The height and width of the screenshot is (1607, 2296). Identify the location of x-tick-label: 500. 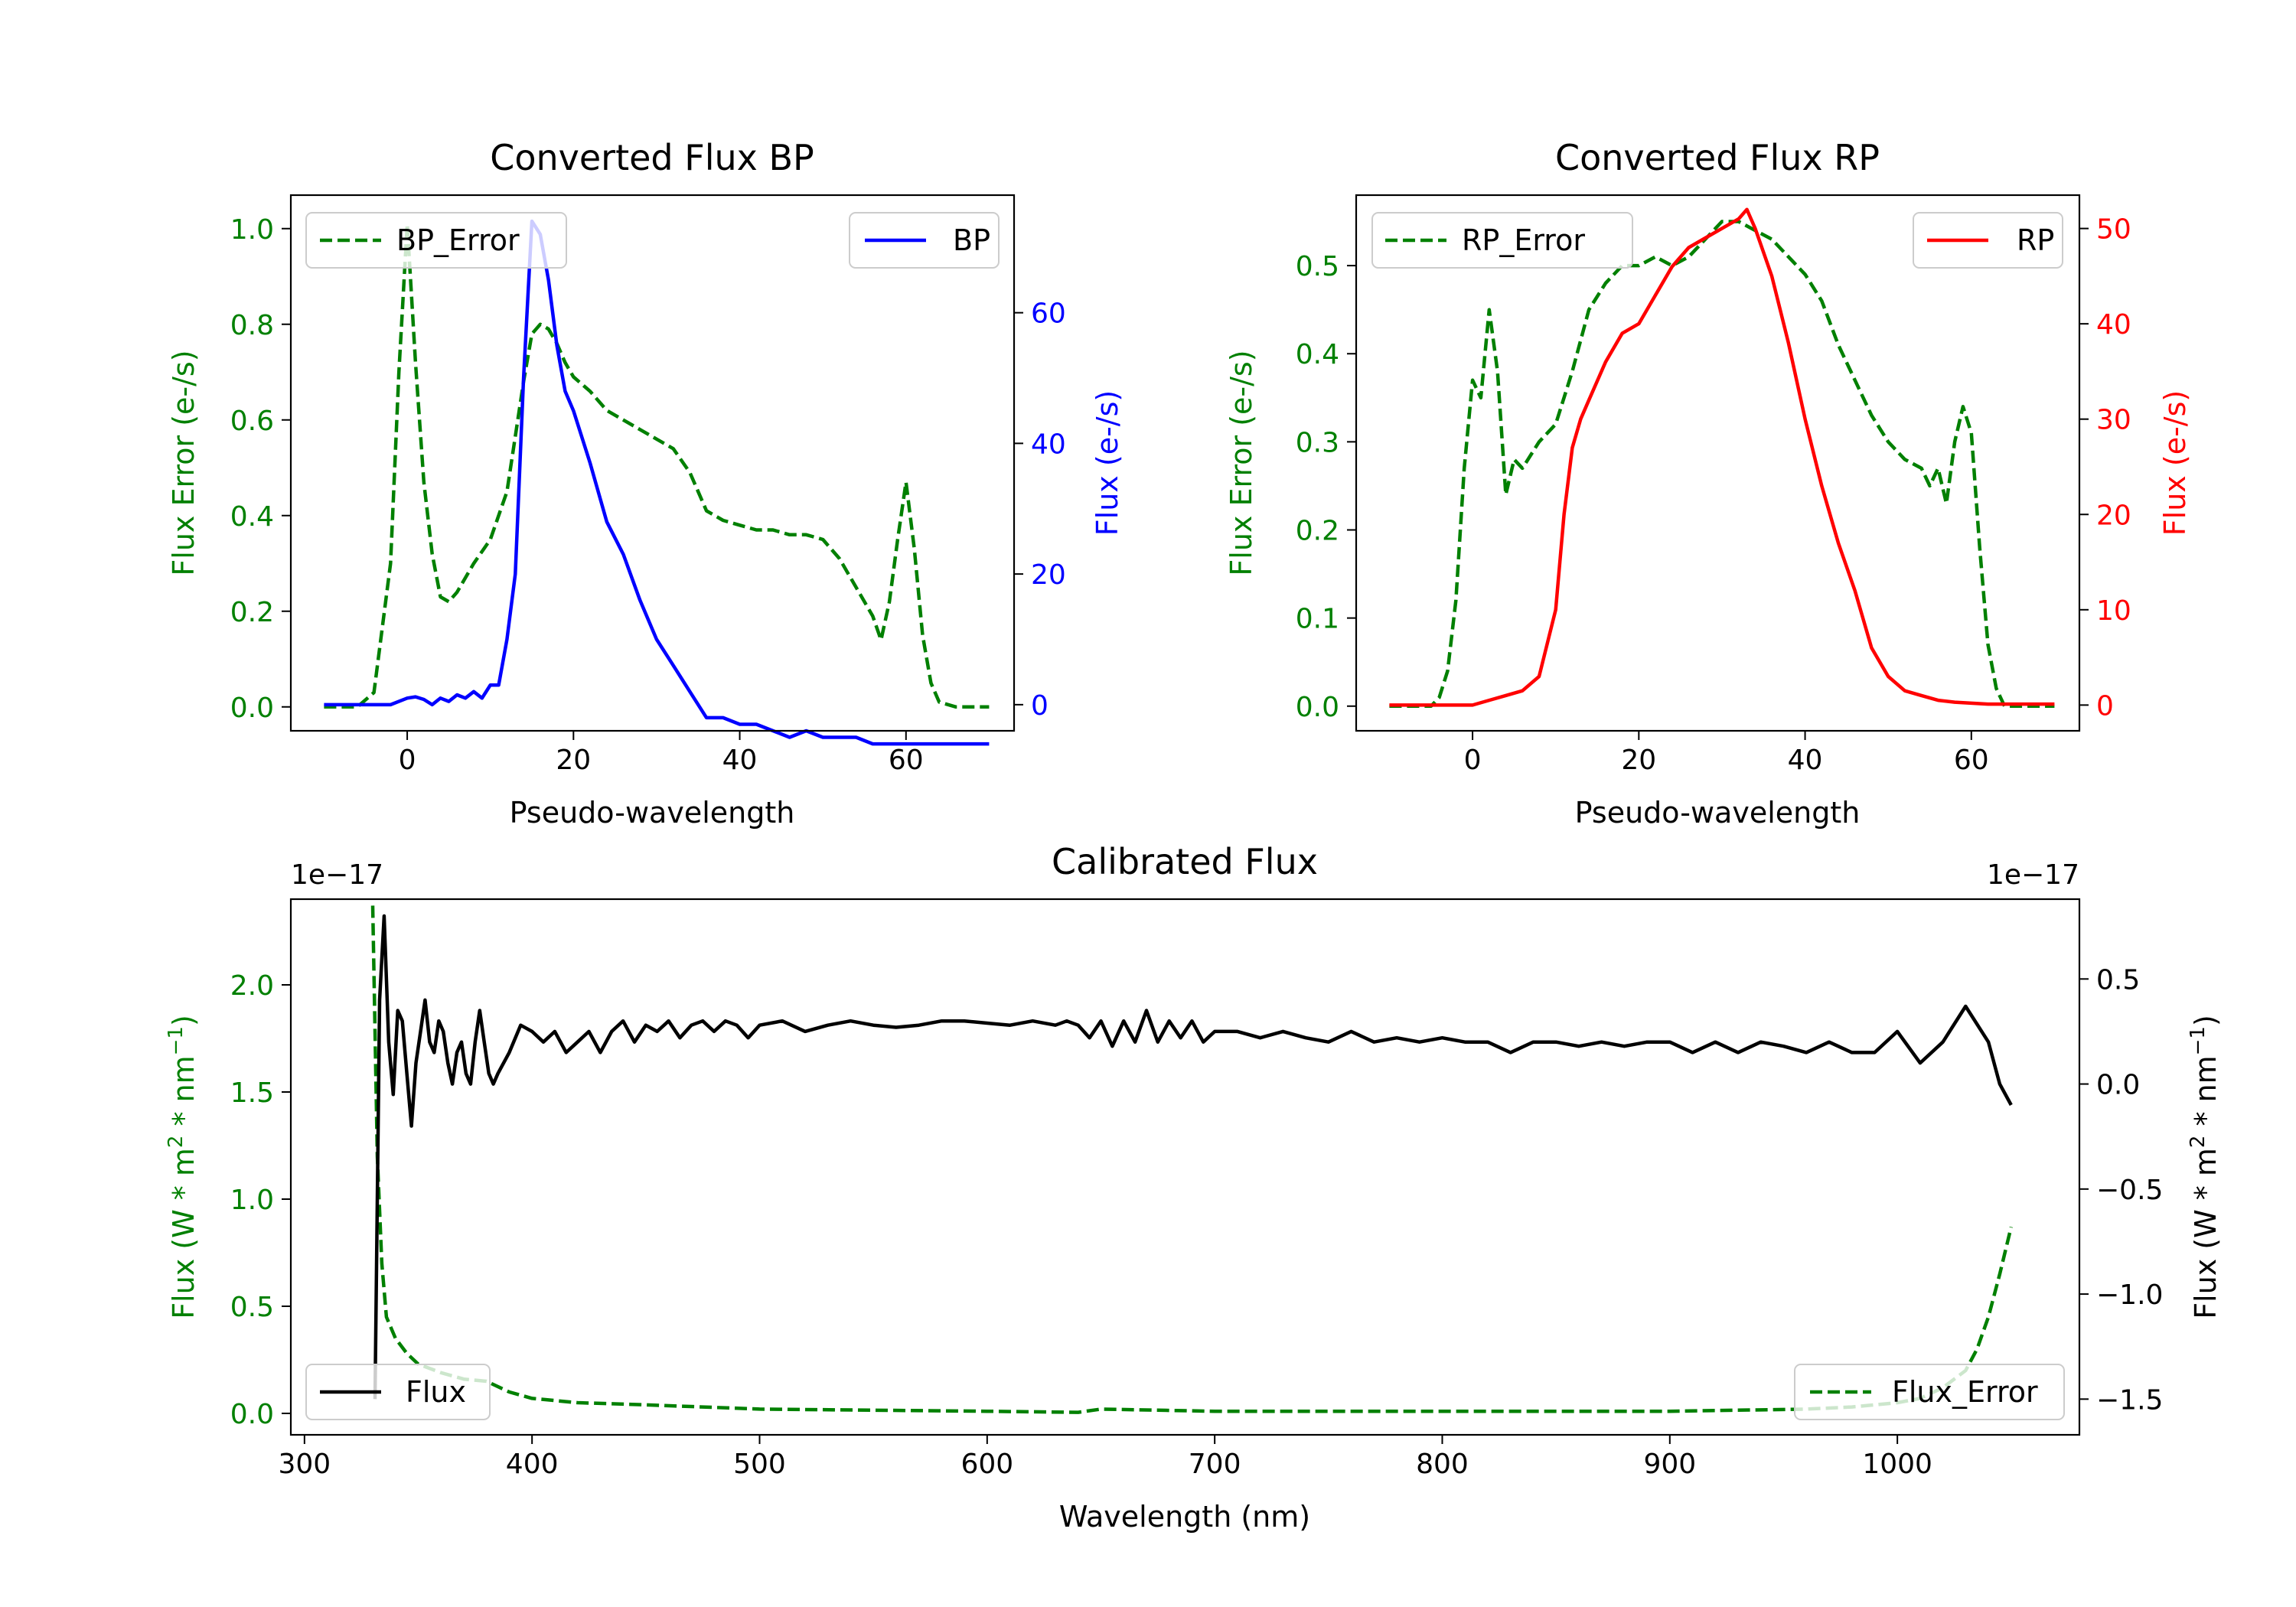
(759, 1464).